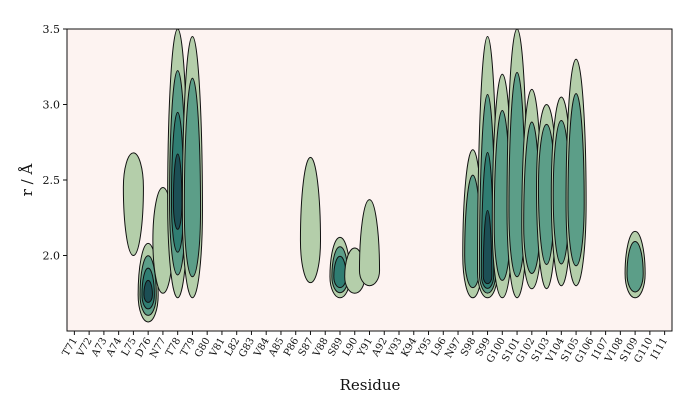 The height and width of the screenshot is (400, 700). Describe the element at coordinates (203, 347) in the screenshot. I see `x-tick-label: G80` at that location.